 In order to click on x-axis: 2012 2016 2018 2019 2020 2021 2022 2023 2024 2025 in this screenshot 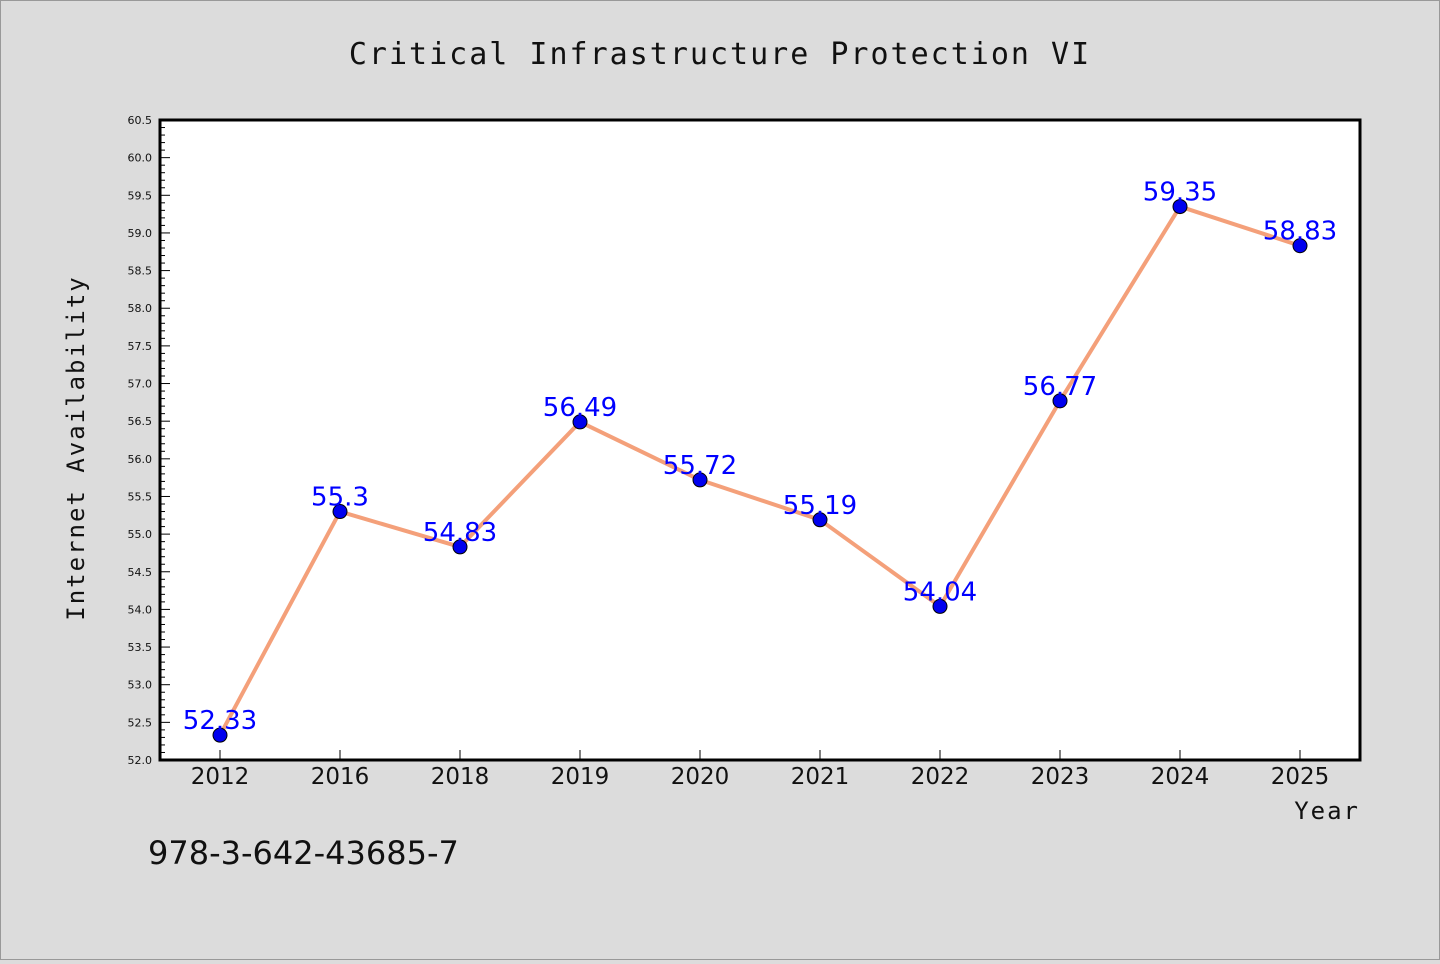, I will do `click(760, 770)`.